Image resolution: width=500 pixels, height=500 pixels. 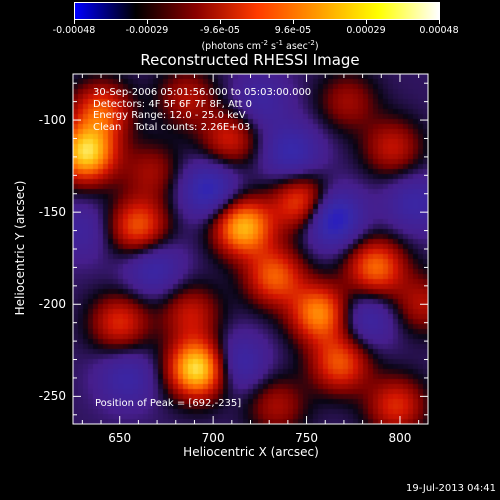 I want to click on energy-range: Energy Range: 12.0 - 25.0 keV, so click(x=169, y=115).